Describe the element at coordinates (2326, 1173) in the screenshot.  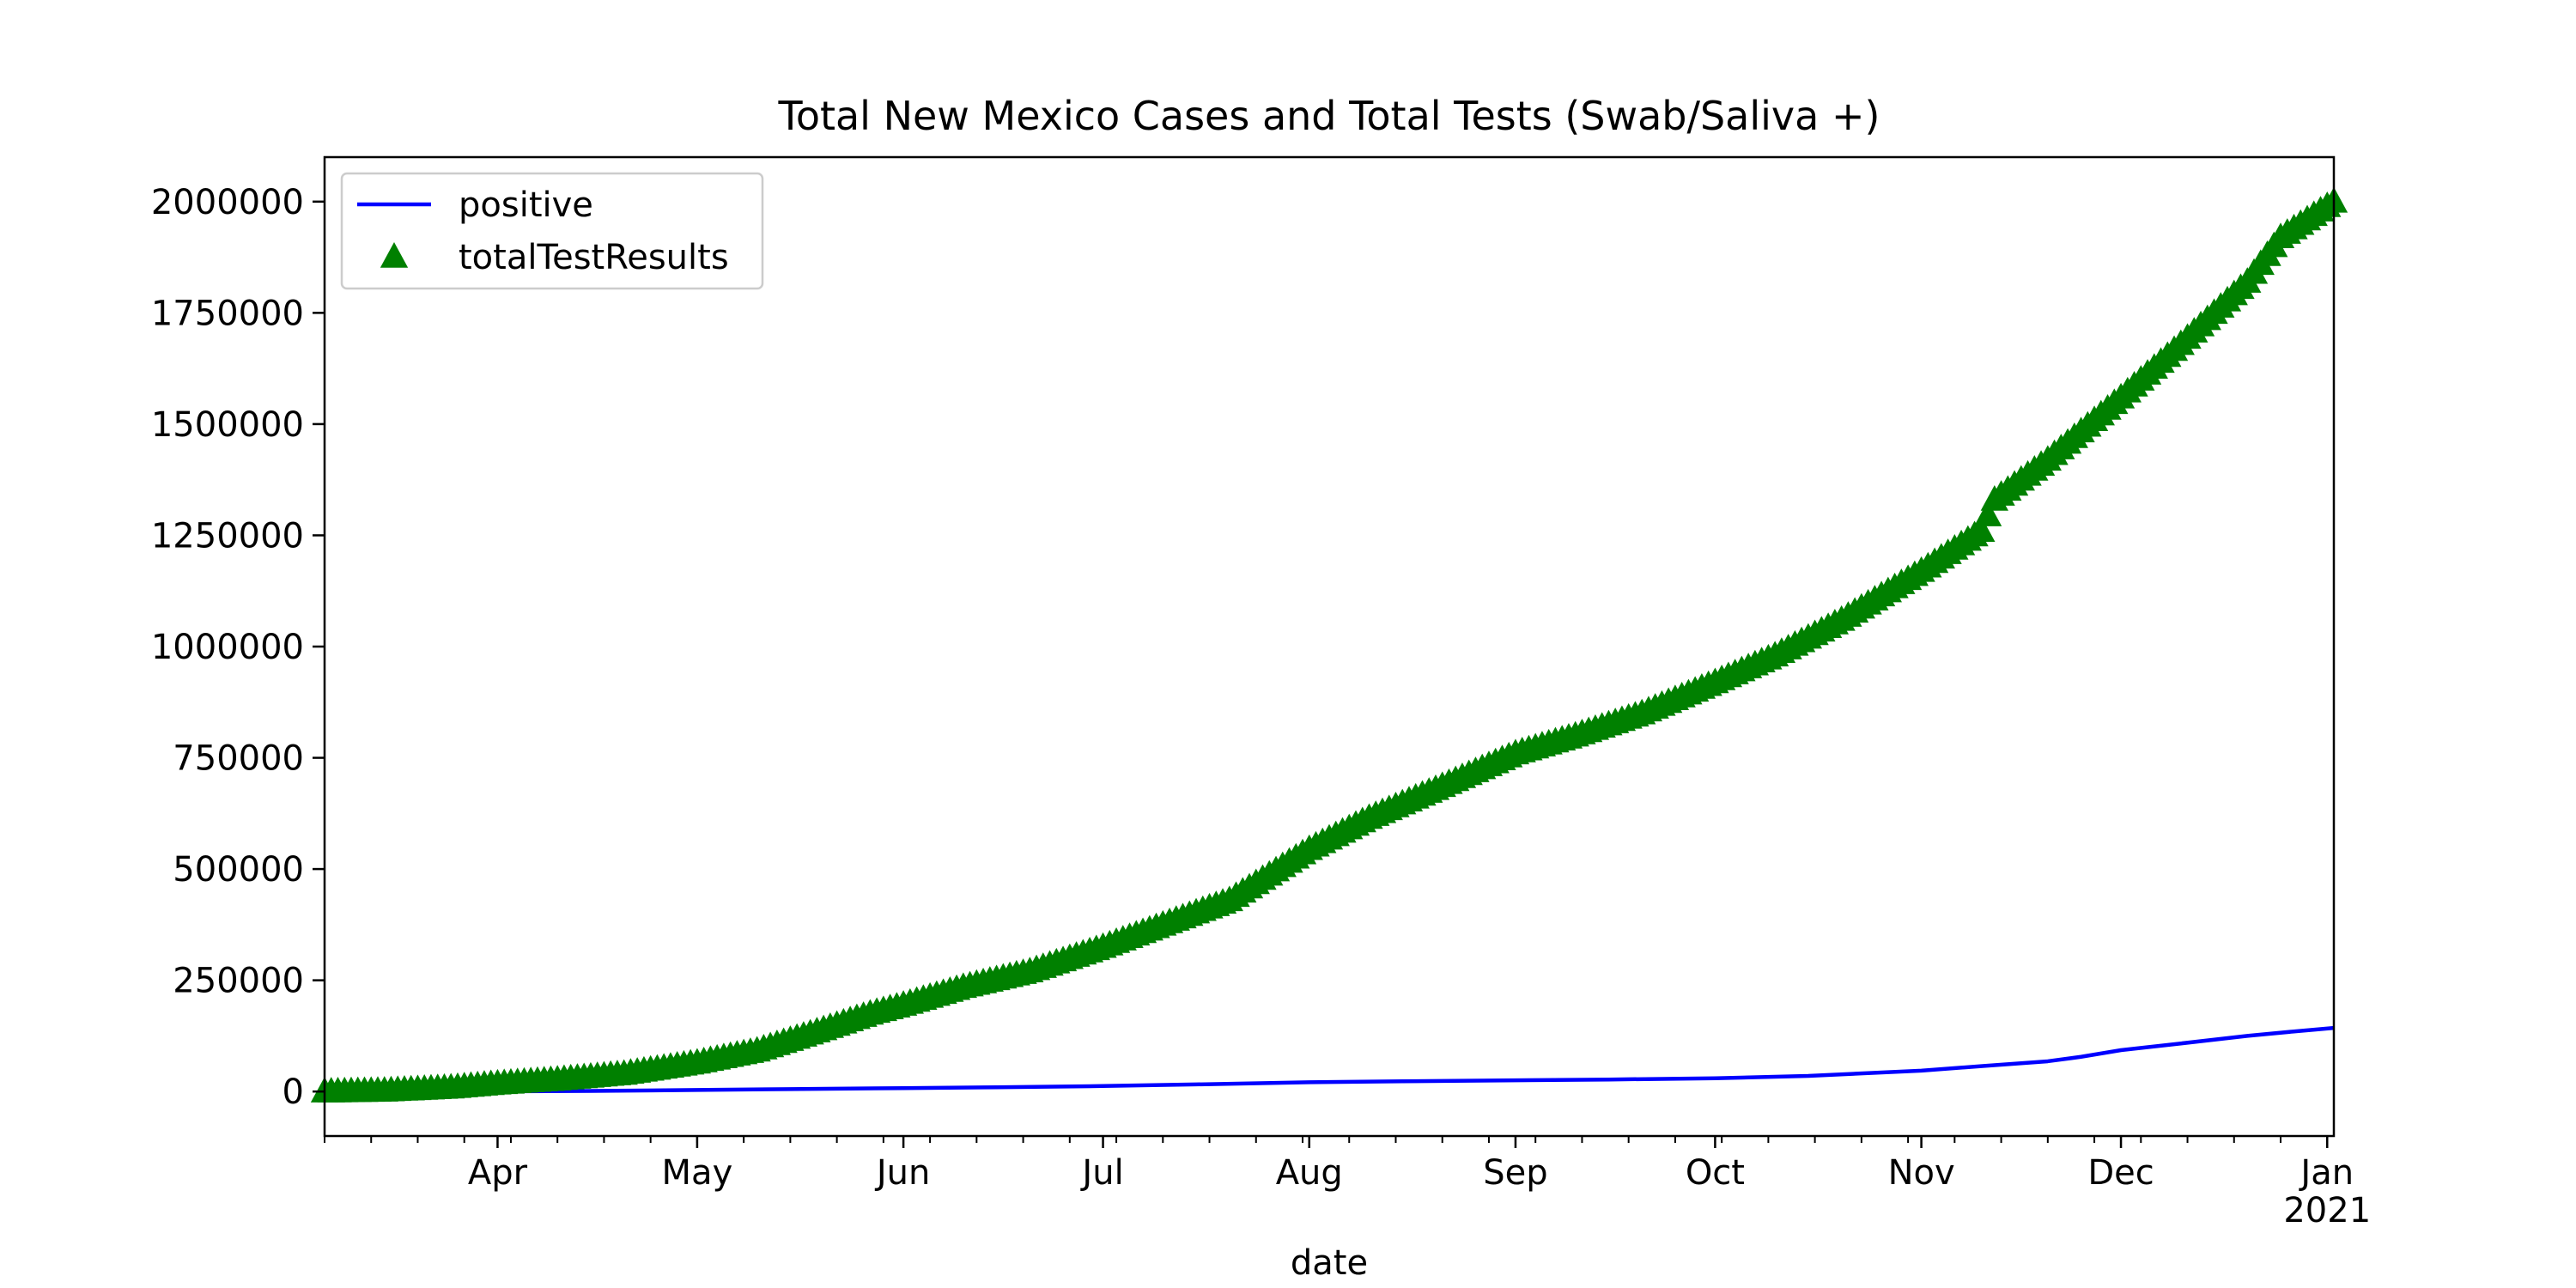
I see `x-tick-label: Jan` at that location.